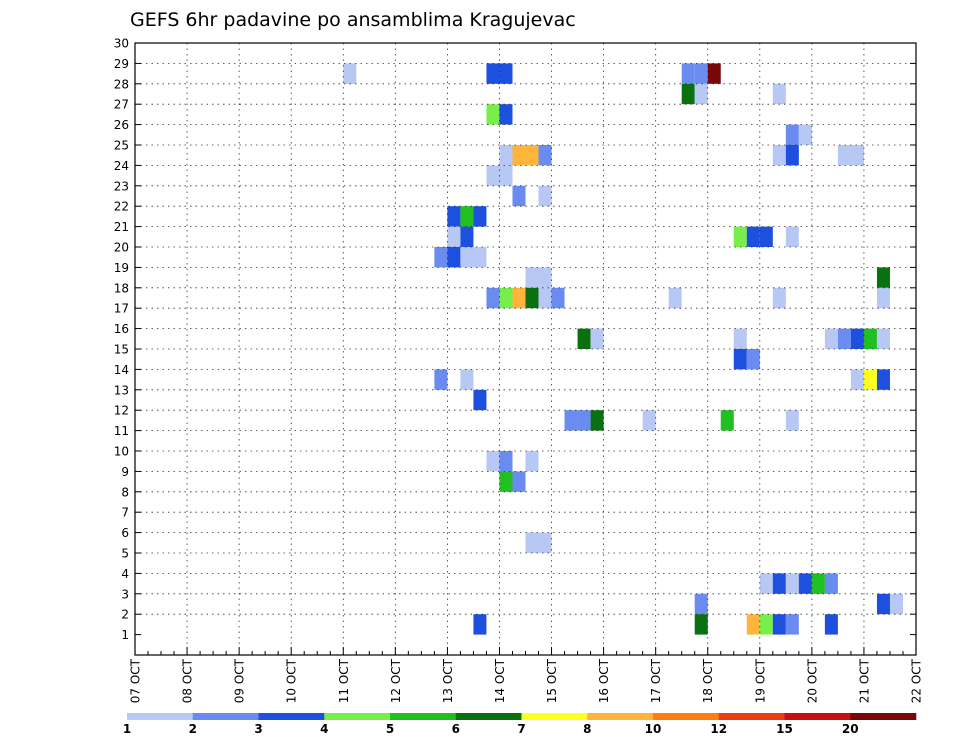  I want to click on y-tick-label: 24, so click(121, 166).